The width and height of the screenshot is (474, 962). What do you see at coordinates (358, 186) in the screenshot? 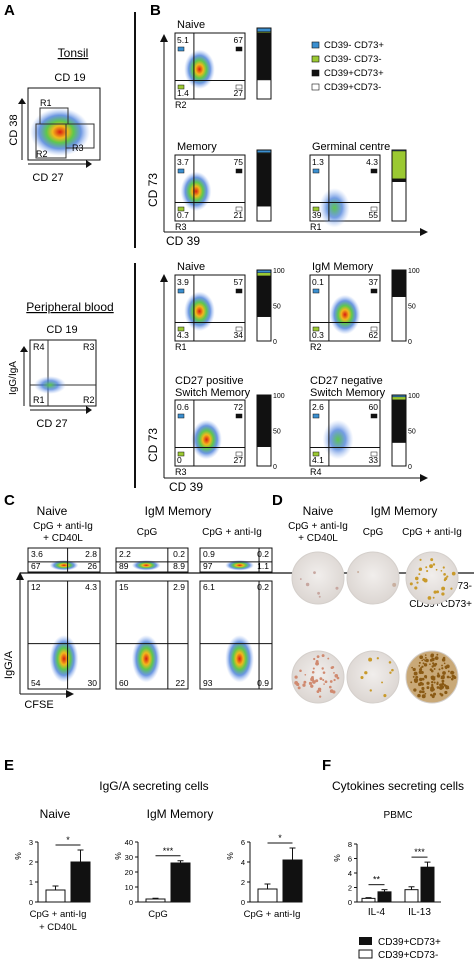
I see `b-plot-2: Germinal centre 1.3 4.3 39 55 R1` at bounding box center [358, 186].